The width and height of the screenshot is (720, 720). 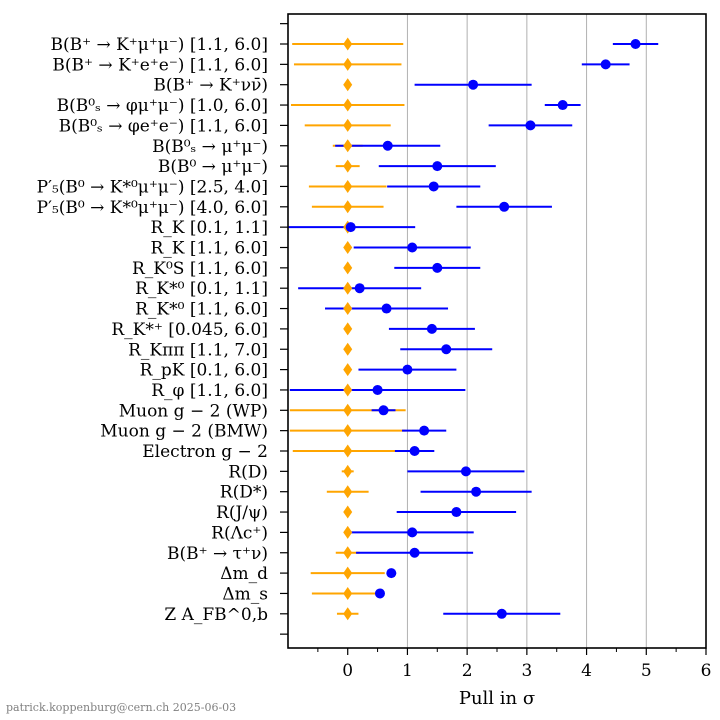 I want to click on category-label: R(J/ψ), so click(x=242, y=513).